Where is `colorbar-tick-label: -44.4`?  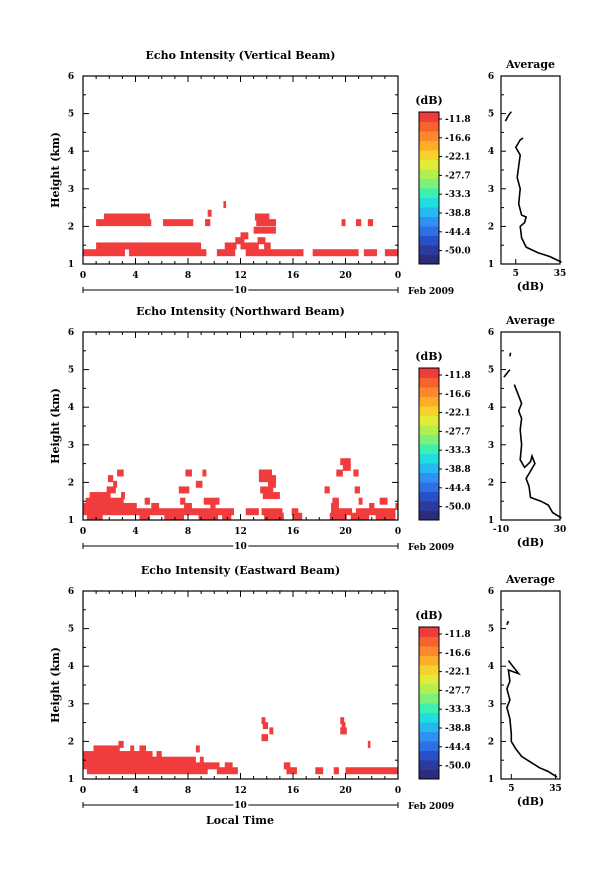
colorbar-tick-label: -44.4 is located at coordinates (458, 489).